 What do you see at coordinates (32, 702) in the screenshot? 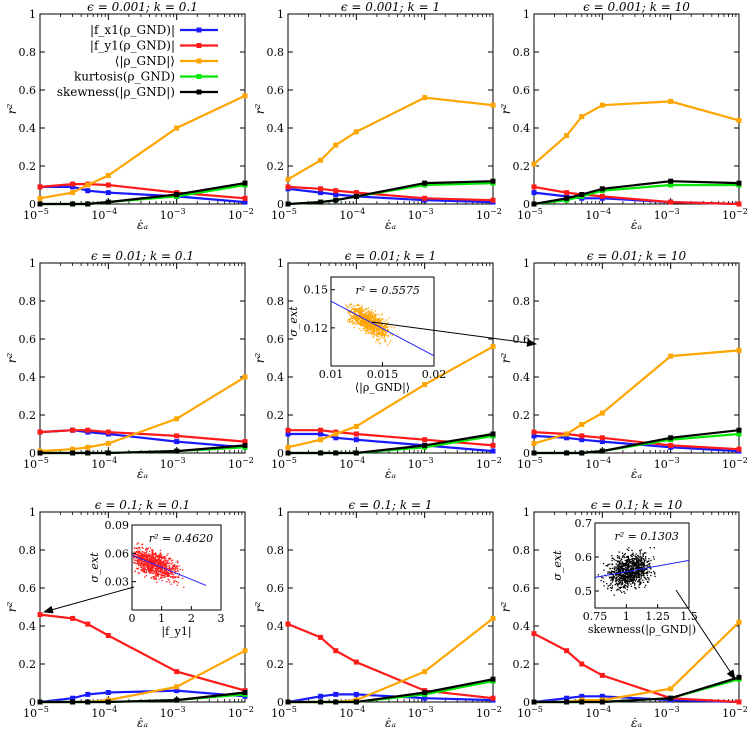
I see `y-tick-label: 0` at bounding box center [32, 702].